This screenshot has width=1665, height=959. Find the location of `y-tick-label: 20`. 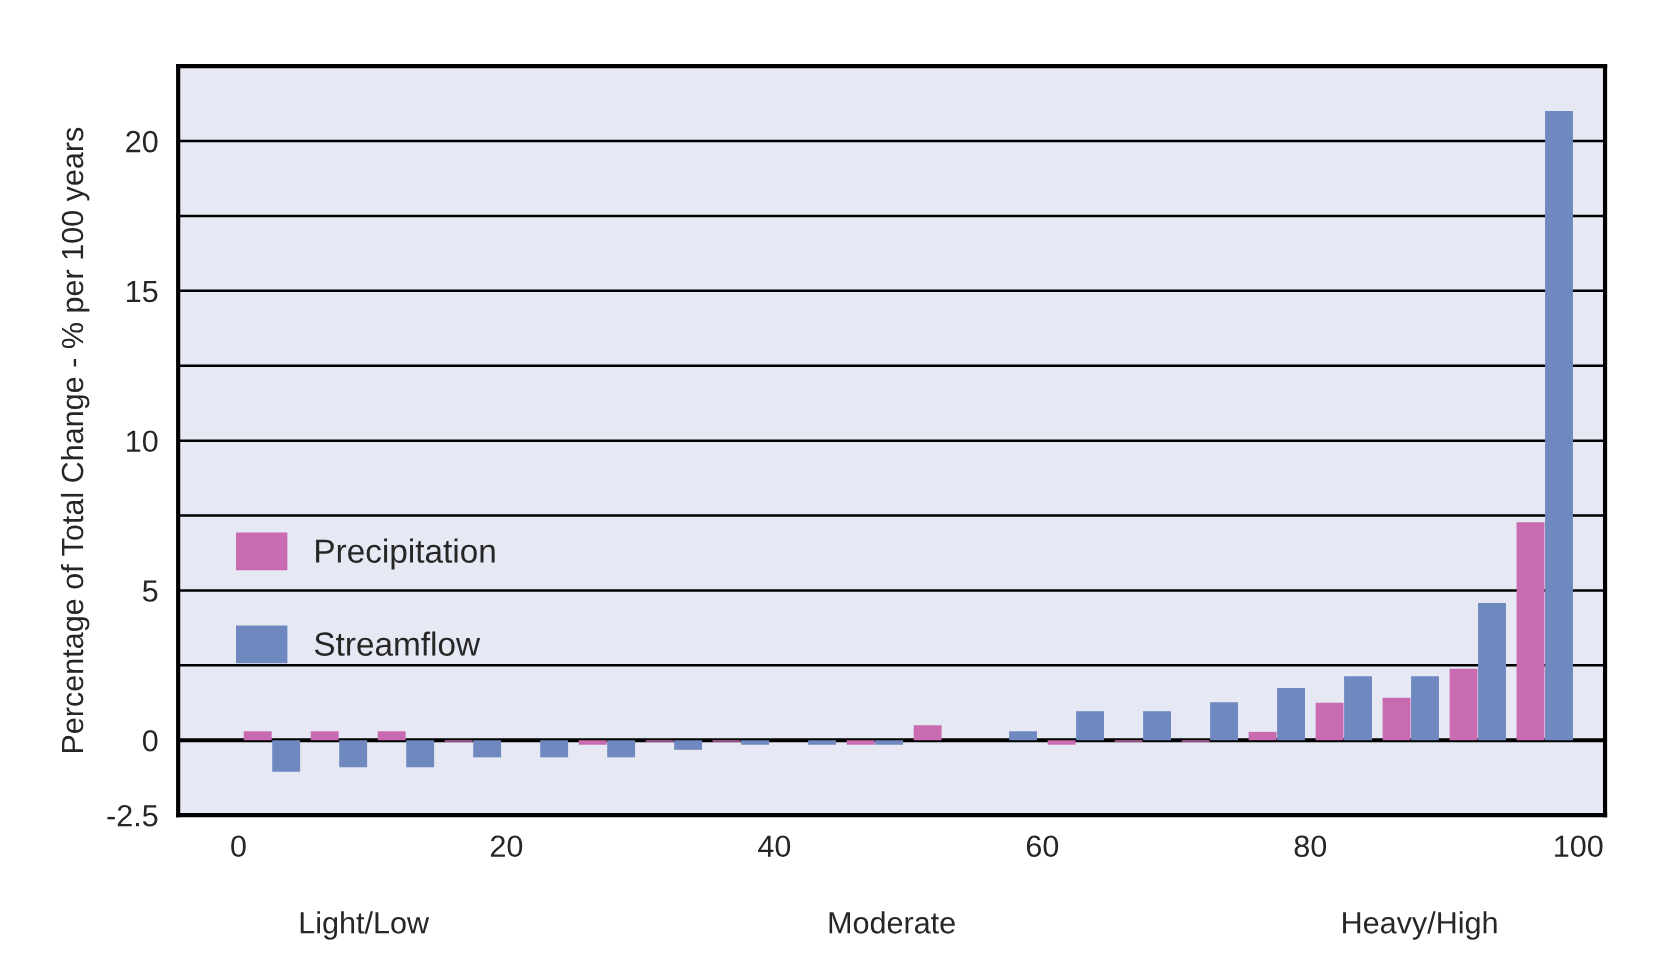

y-tick-label: 20 is located at coordinates (142, 141).